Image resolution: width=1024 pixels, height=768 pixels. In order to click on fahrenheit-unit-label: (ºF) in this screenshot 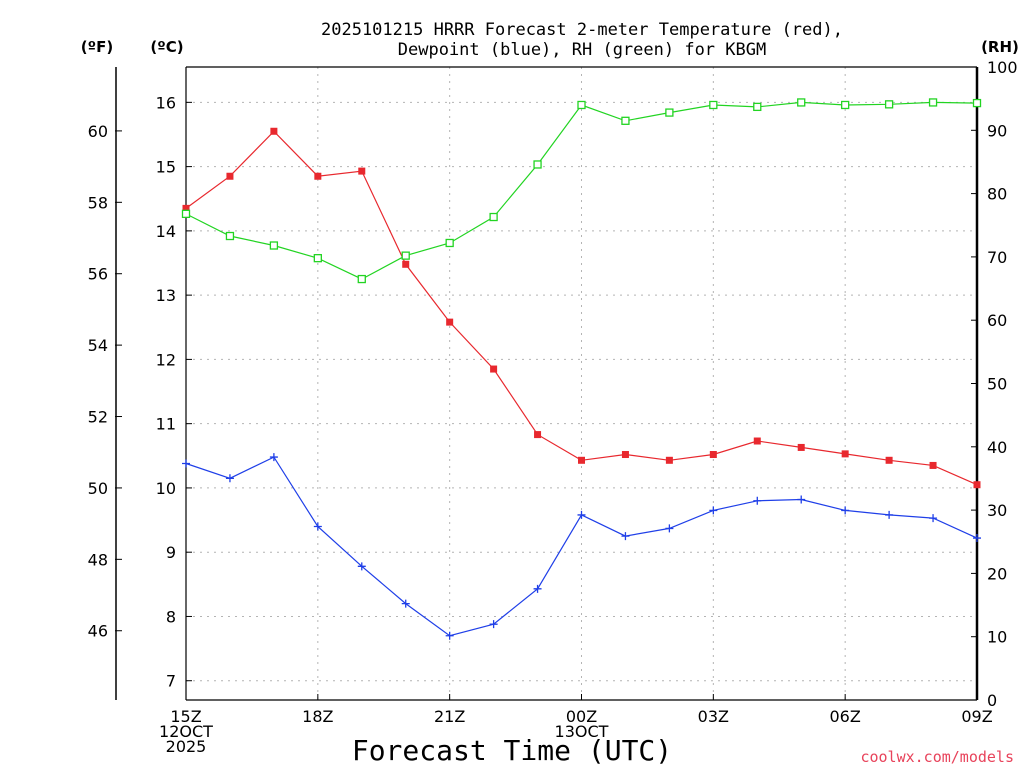, I will do `click(97, 47)`.